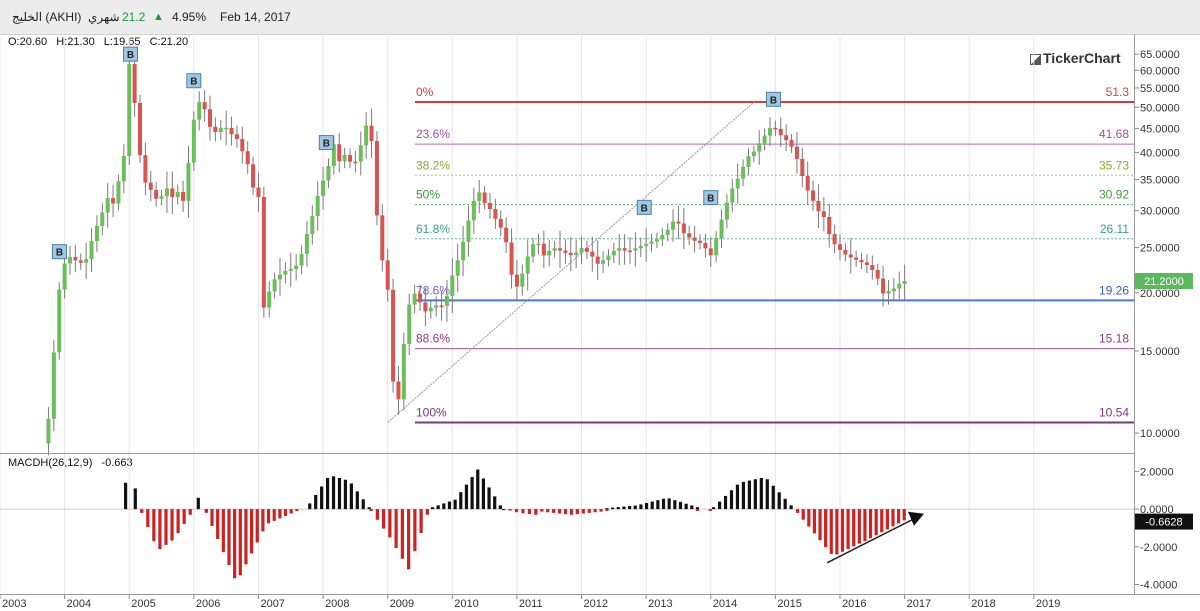  What do you see at coordinates (104, 17) in the screenshot?
I see `period-label: شهري` at bounding box center [104, 17].